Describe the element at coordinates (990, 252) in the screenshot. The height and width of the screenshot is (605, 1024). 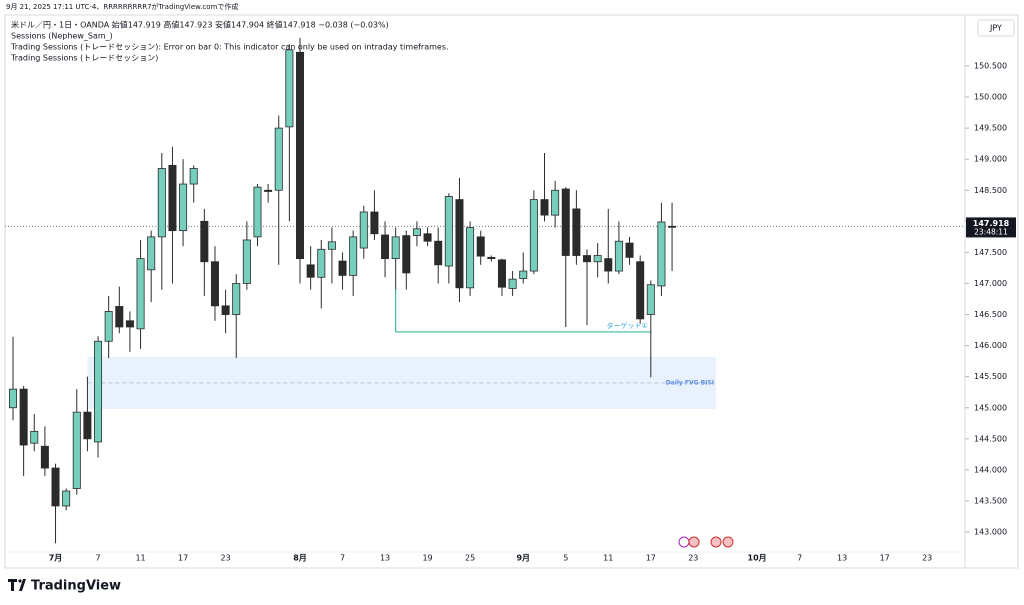
I see `y-tick-label: 147.500` at that location.